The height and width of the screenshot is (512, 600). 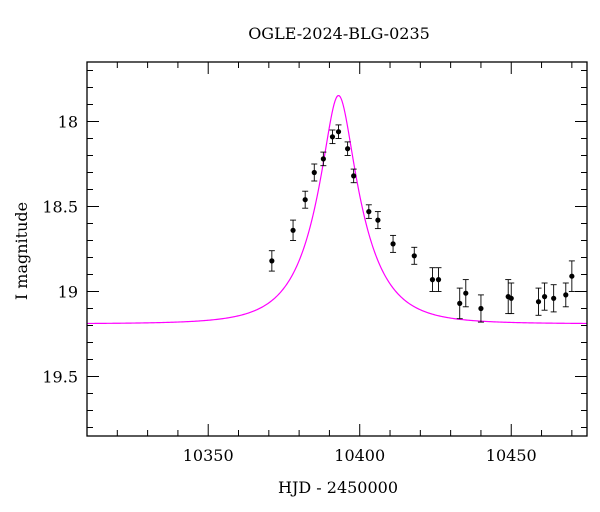 I want to click on y-tick-label: 18.5, so click(x=60, y=207).